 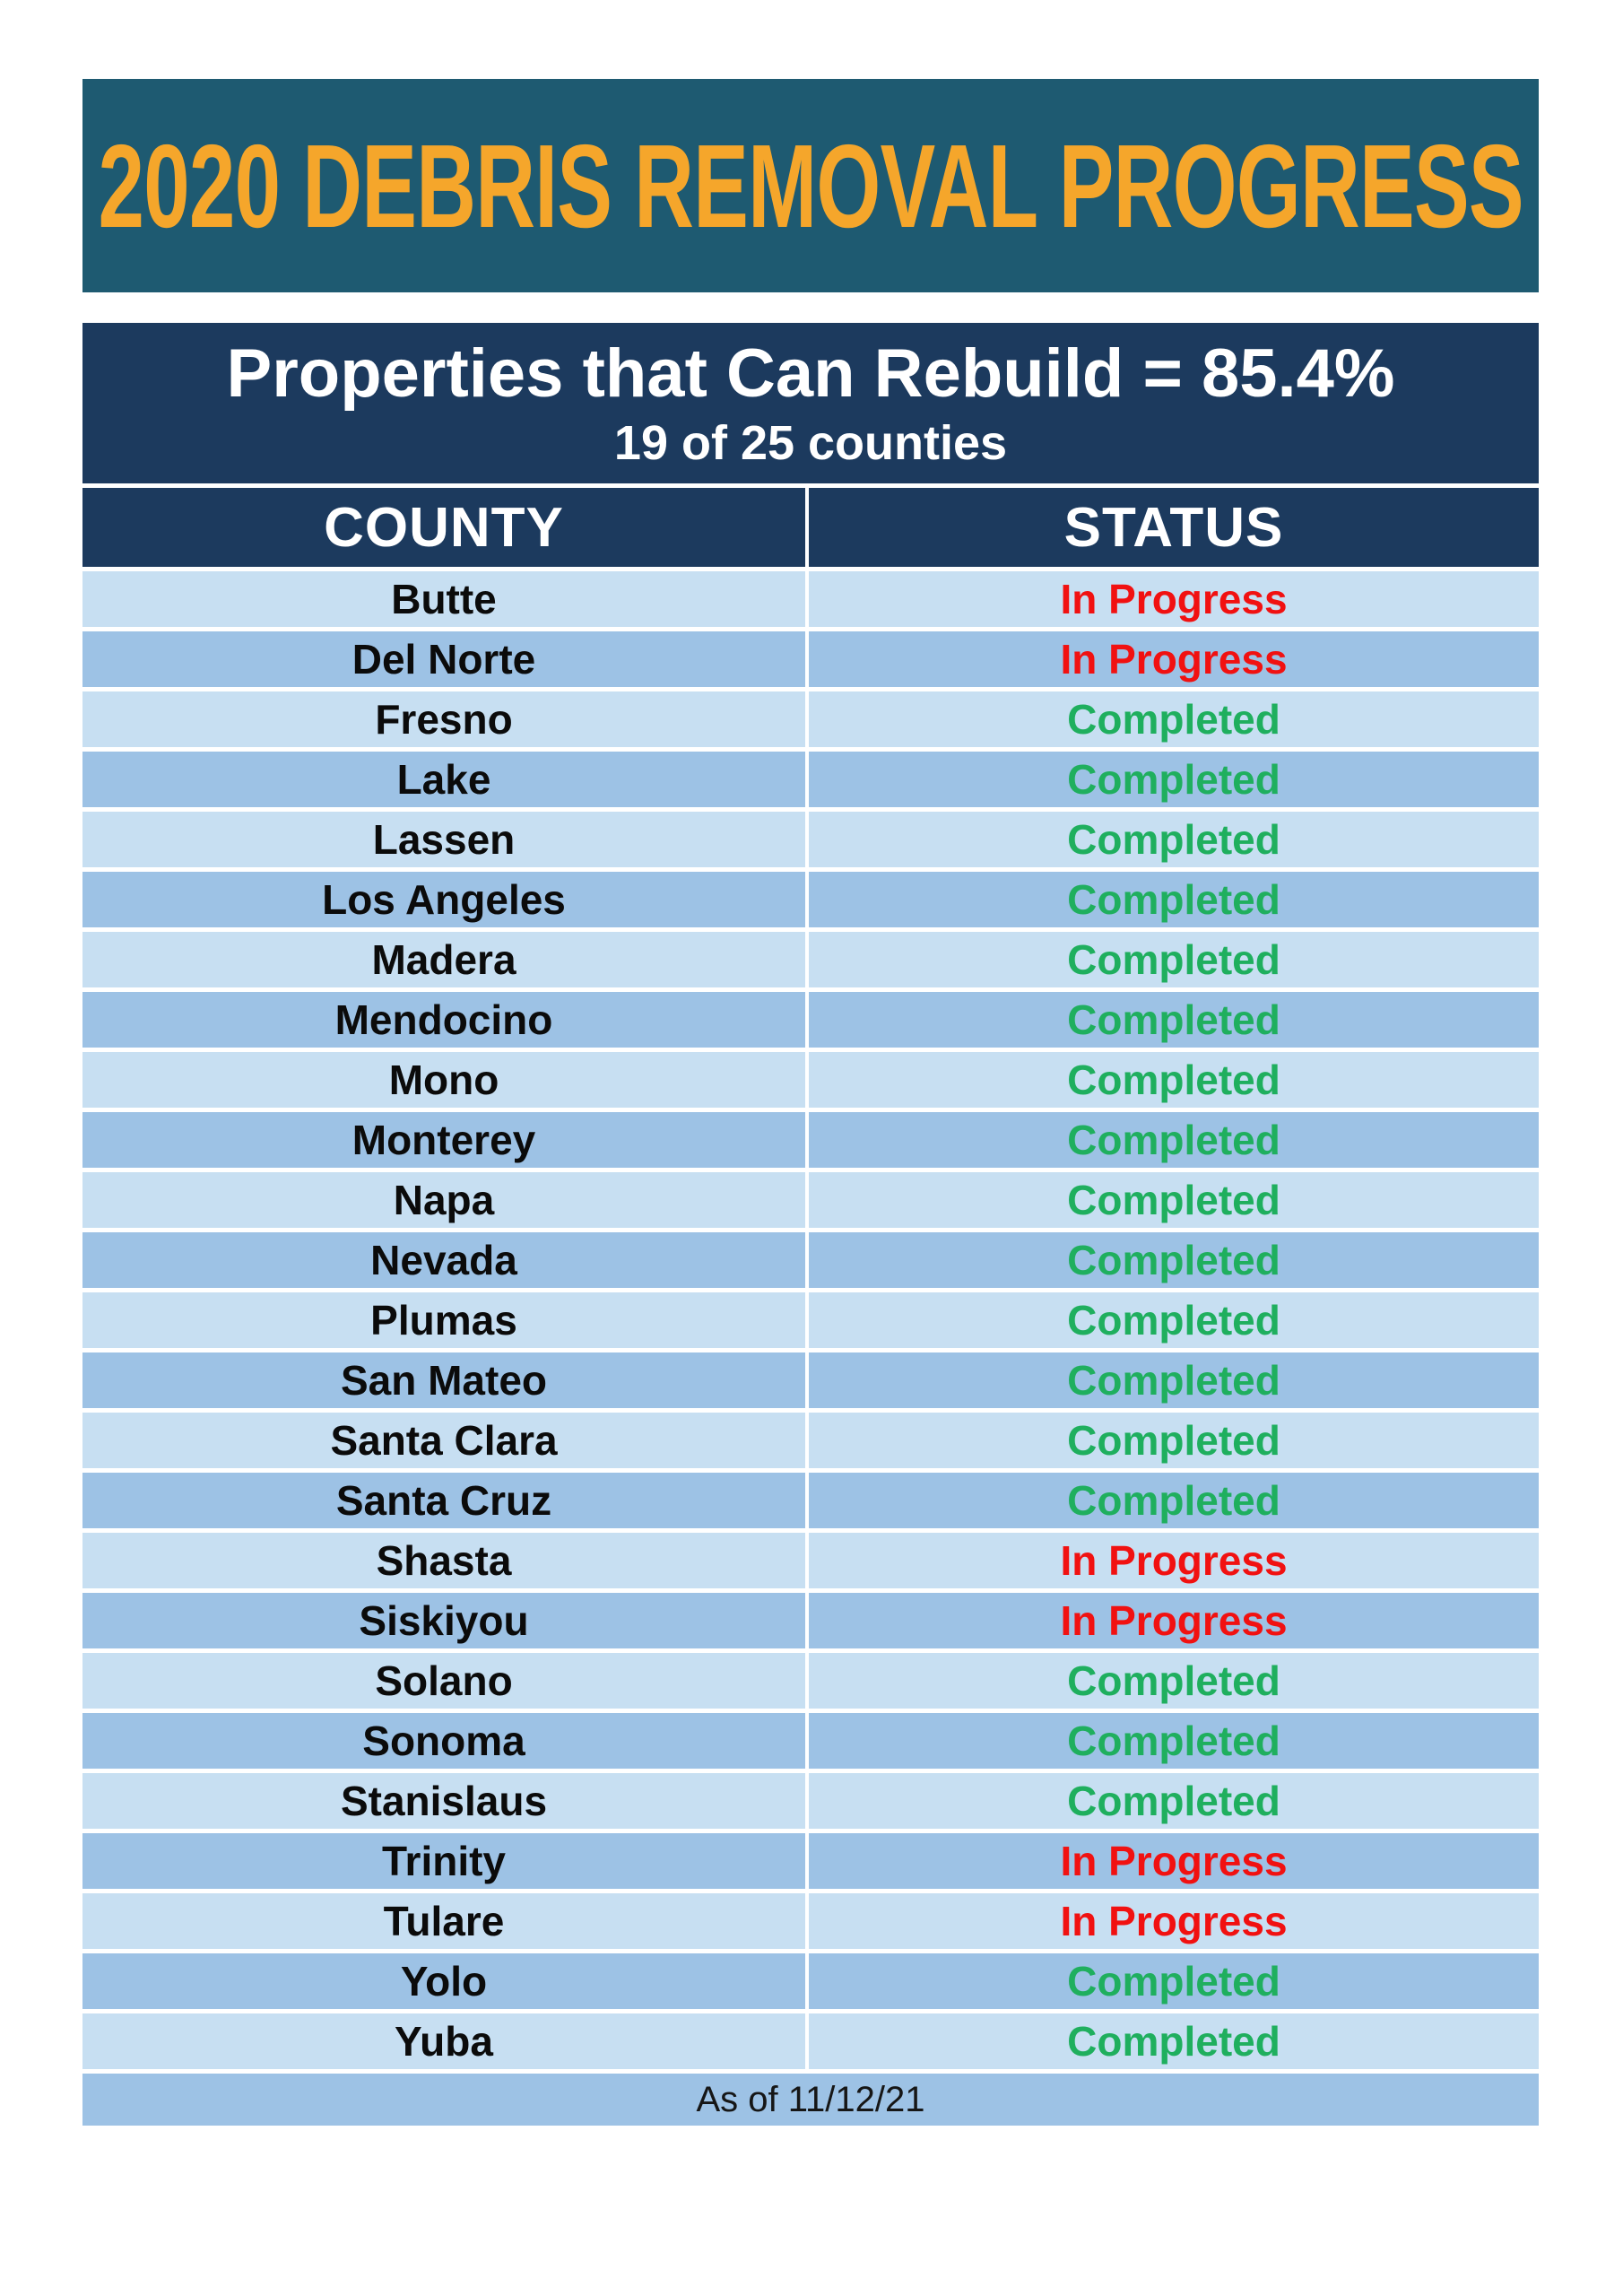 What do you see at coordinates (445, 527) in the screenshot?
I see `county-column-header: COUNTY` at bounding box center [445, 527].